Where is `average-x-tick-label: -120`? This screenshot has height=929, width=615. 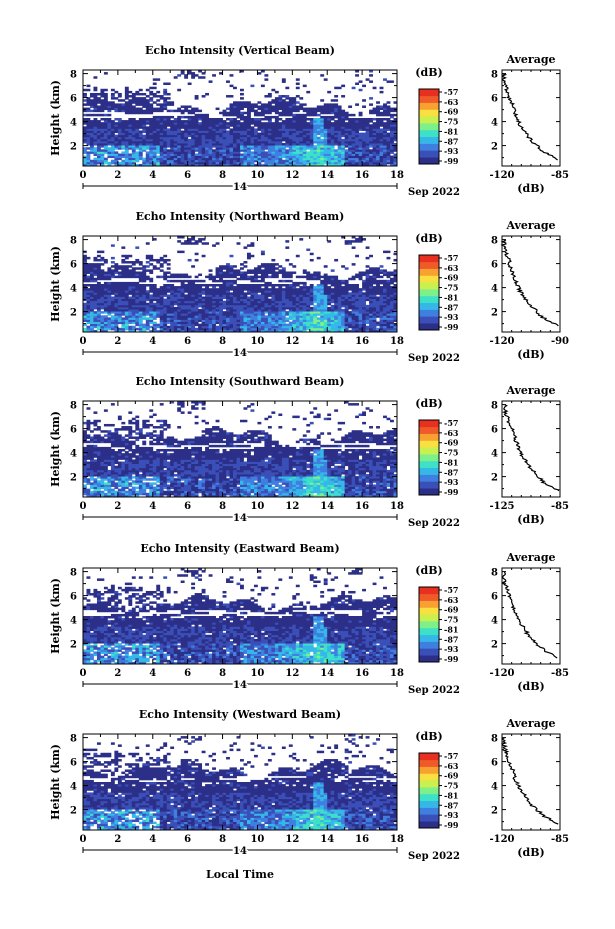
average-x-tick-label: -120 is located at coordinates (501, 175).